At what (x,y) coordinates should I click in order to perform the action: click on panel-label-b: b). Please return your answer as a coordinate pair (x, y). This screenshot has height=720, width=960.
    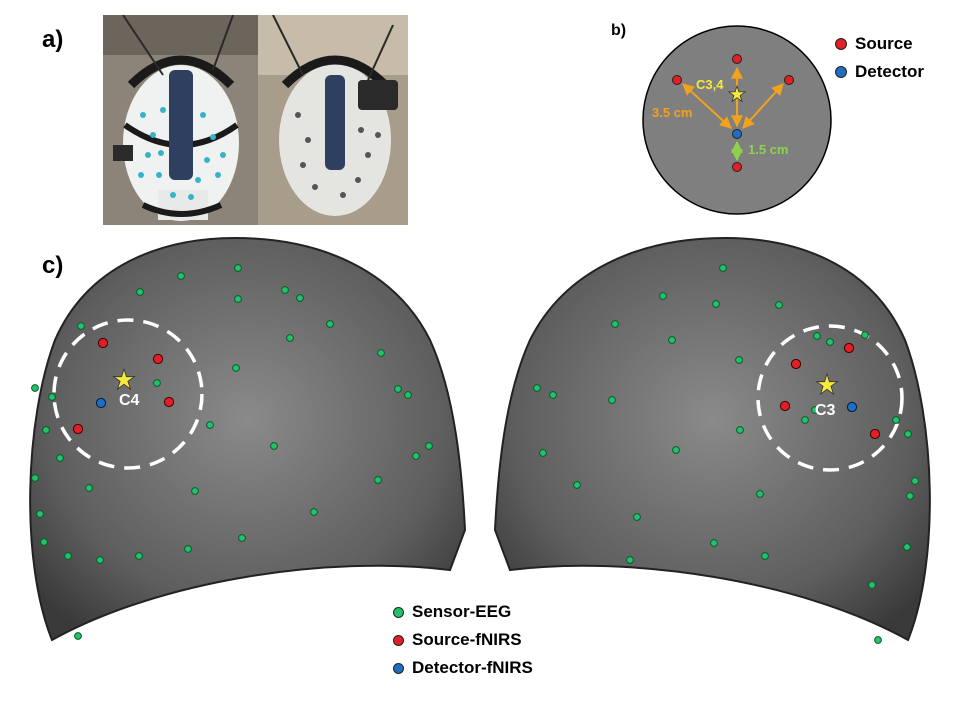
    Looking at the image, I should click on (619, 30).